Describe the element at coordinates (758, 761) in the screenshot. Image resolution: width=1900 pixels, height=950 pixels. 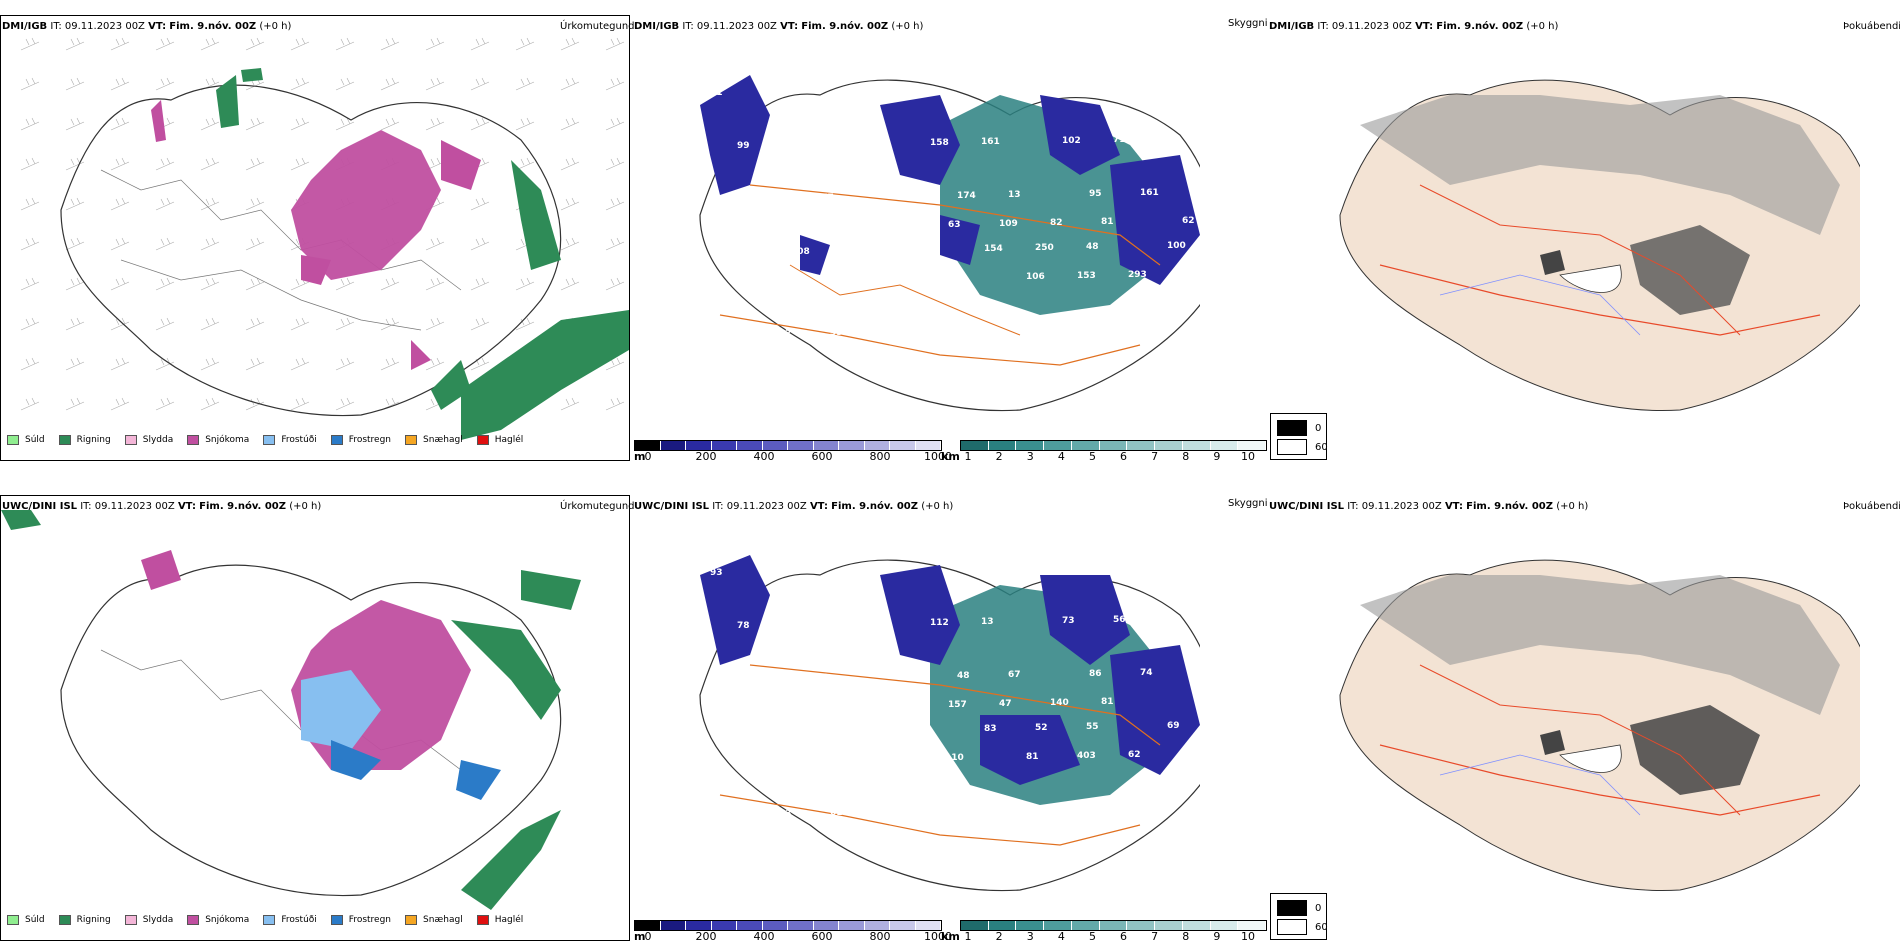
I see `map-value-label: 59` at that location.